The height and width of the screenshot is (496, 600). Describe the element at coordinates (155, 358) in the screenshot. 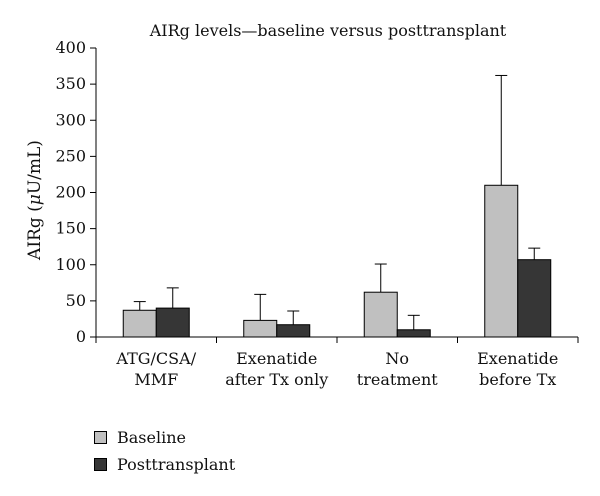

I see `x-tick-label-line: ATG/CSA/` at that location.